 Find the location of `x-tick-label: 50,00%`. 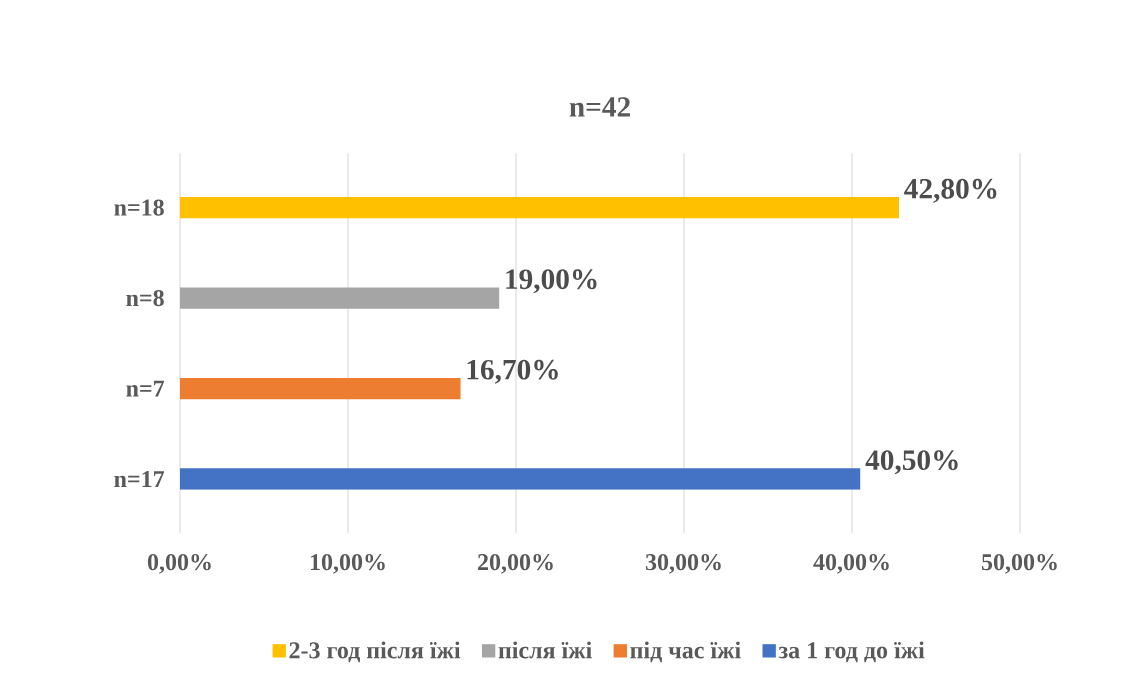

x-tick-label: 50,00% is located at coordinates (1019, 564).